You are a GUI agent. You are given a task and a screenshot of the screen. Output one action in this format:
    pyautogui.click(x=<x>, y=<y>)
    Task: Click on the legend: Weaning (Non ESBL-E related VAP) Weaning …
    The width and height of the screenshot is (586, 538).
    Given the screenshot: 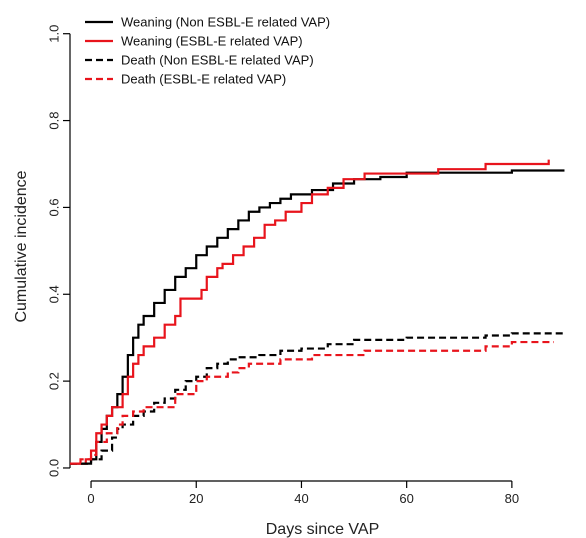 What is the action you would take?
    pyautogui.click(x=207, y=51)
    